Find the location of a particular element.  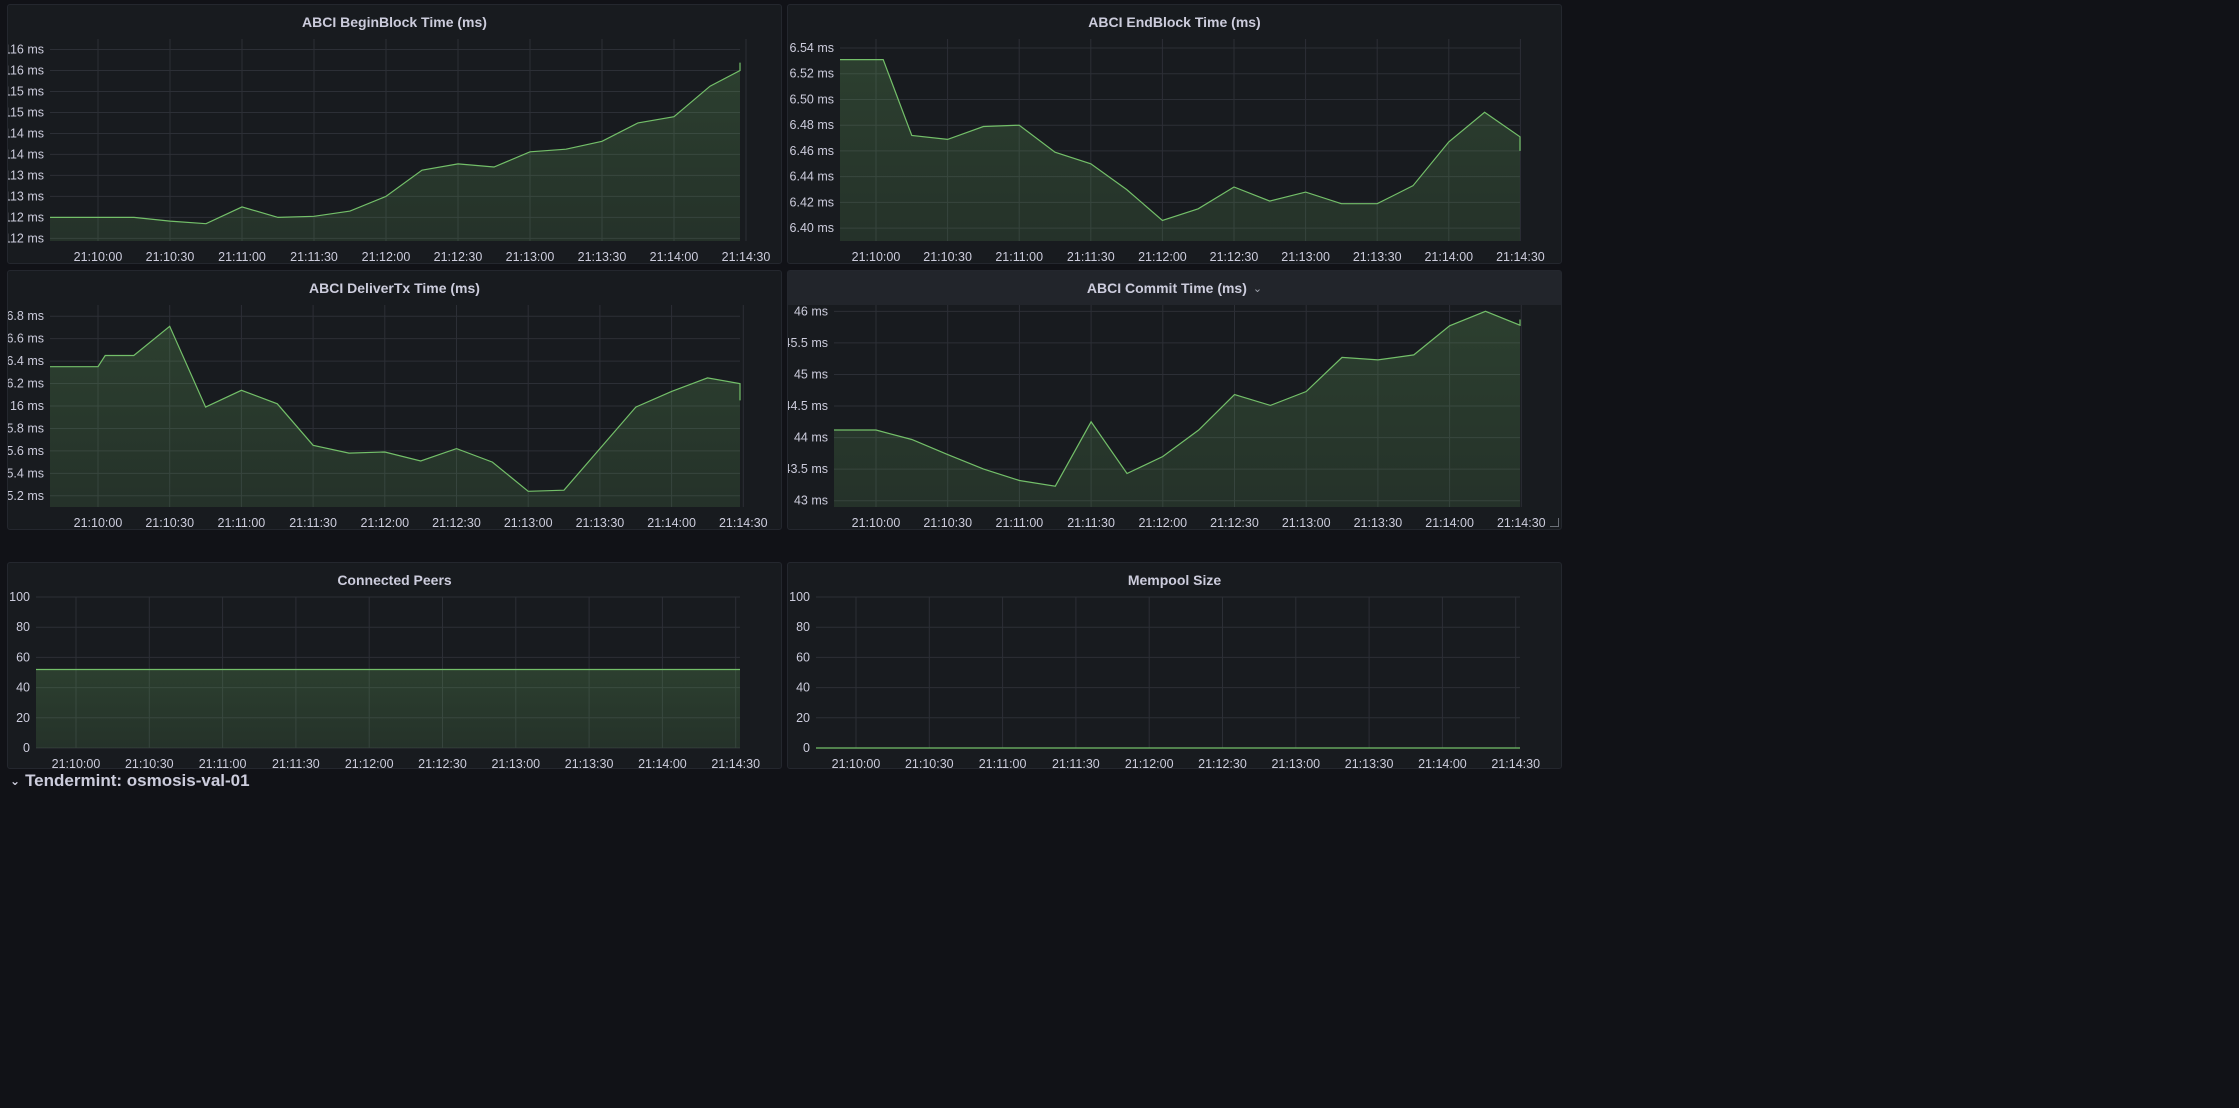

panel-title-text: ABCI BeginBlock Time (ms) is located at coordinates (394, 22).